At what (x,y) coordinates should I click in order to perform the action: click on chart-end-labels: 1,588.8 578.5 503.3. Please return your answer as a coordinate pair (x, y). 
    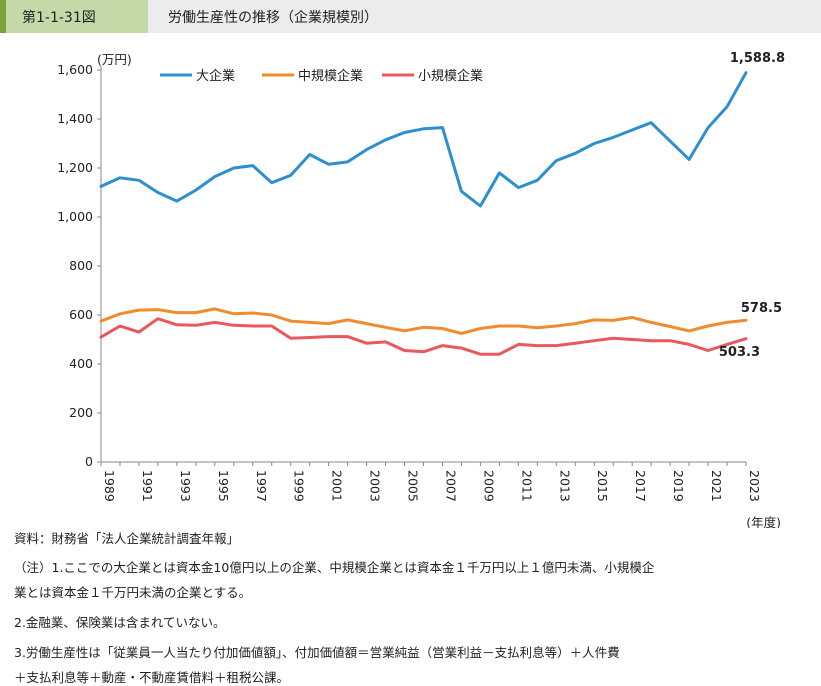
    Looking at the image, I should click on (752, 205).